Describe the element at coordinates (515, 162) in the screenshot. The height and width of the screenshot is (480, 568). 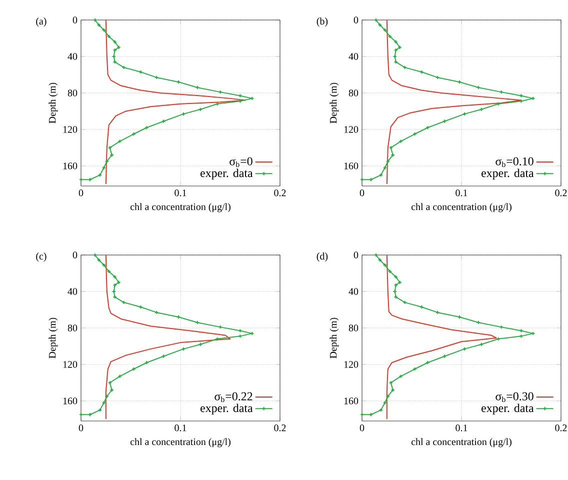
I see `legend-label: σ$_{b}$=0.10` at that location.